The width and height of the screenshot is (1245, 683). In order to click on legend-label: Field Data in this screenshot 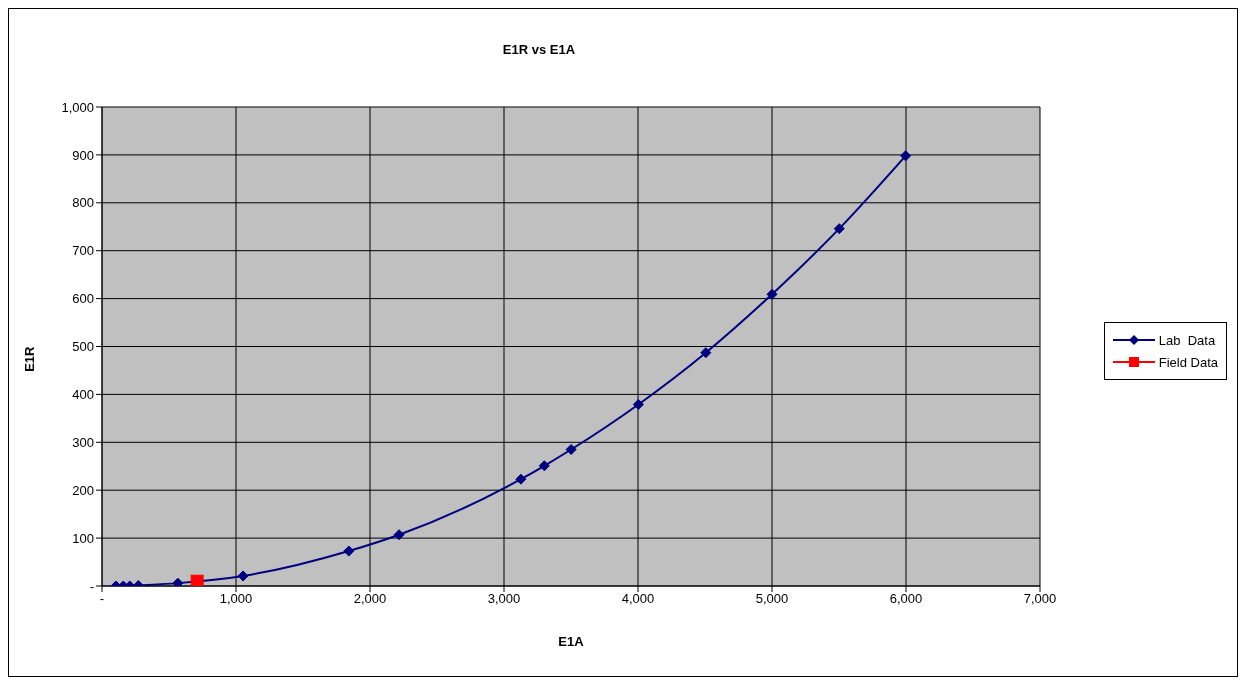, I will do `click(1188, 362)`.